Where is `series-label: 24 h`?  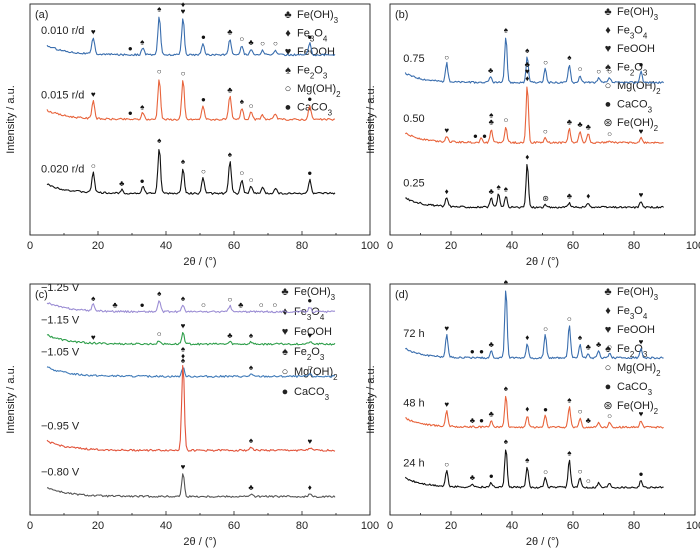 series-label: 24 h is located at coordinates (413, 463).